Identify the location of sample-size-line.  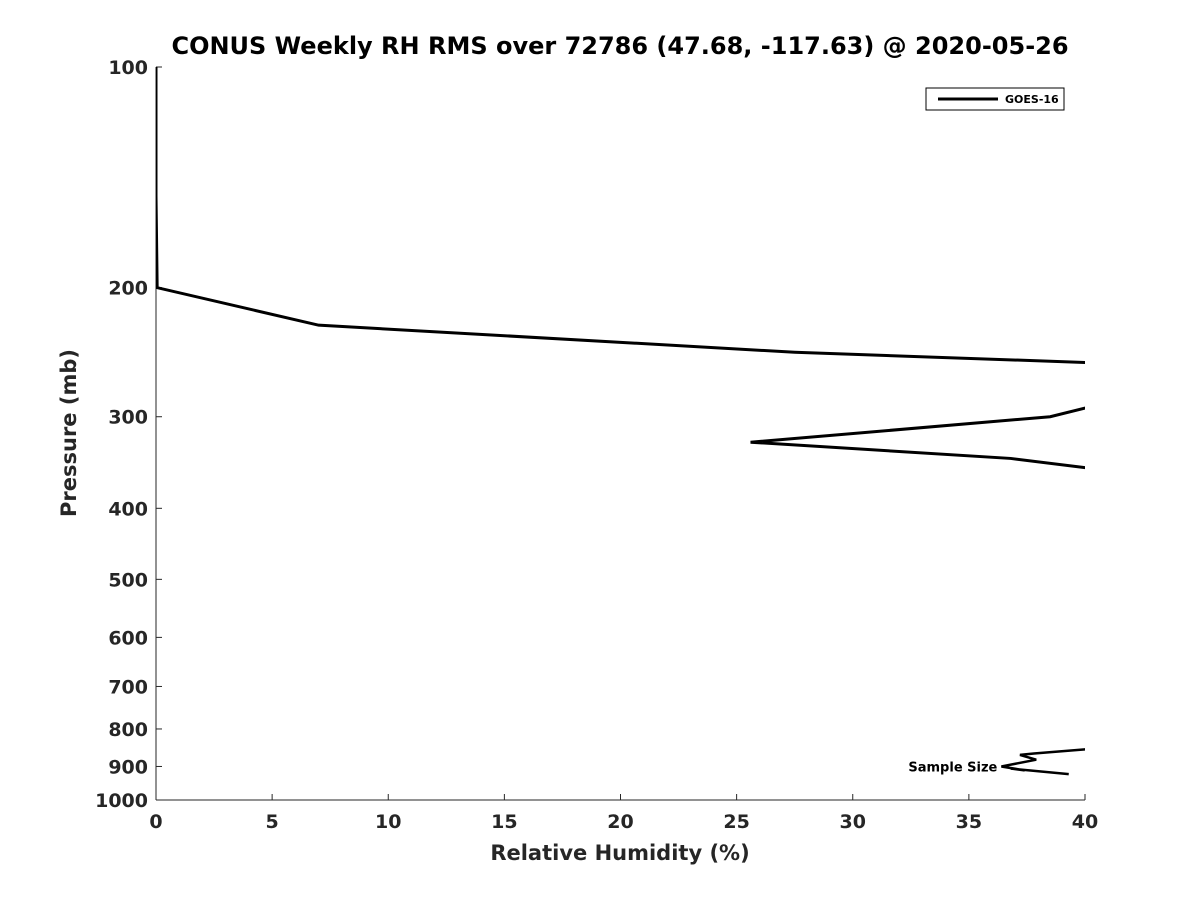
(1043, 762).